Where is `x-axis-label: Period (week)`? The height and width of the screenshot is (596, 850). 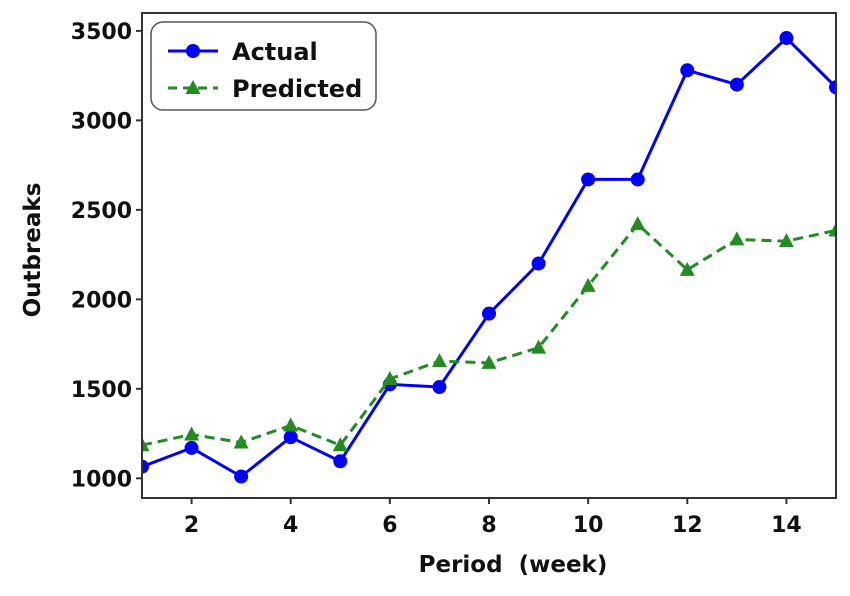
x-axis-label: Period (week) is located at coordinates (513, 565).